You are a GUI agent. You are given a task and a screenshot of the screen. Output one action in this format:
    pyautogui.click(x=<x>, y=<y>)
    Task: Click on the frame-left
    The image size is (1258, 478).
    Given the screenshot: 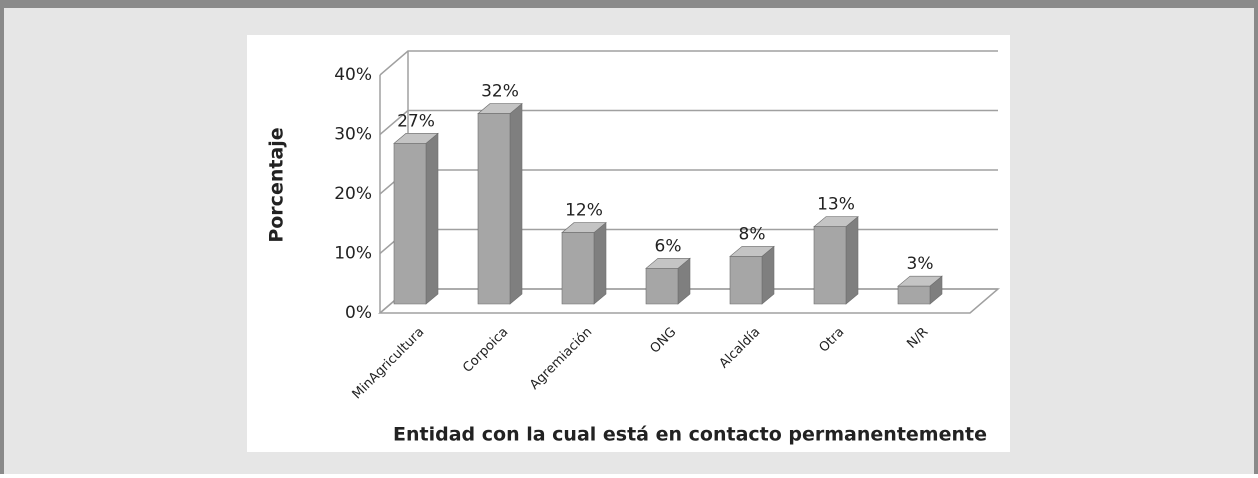 What is the action you would take?
    pyautogui.click(x=2, y=237)
    